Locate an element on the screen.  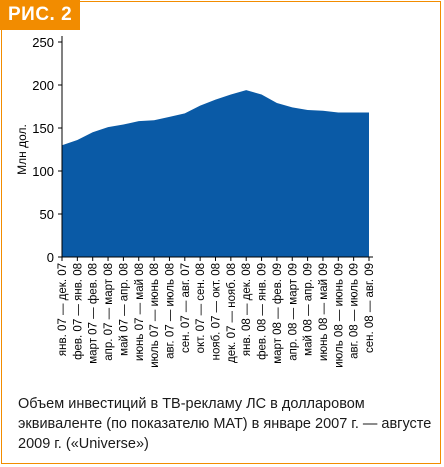
x-tick-label: фев. 07 — янв. 08 is located at coordinates (78, 311).